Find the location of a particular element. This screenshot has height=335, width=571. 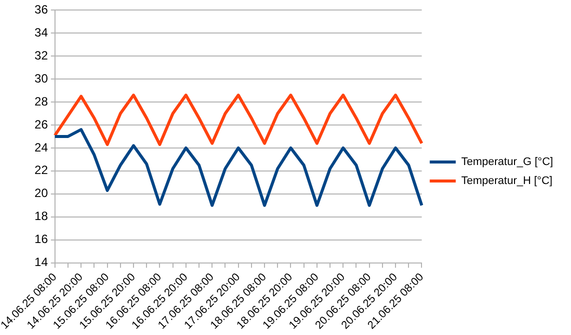

y-tick-label: 26 is located at coordinates (41, 124).